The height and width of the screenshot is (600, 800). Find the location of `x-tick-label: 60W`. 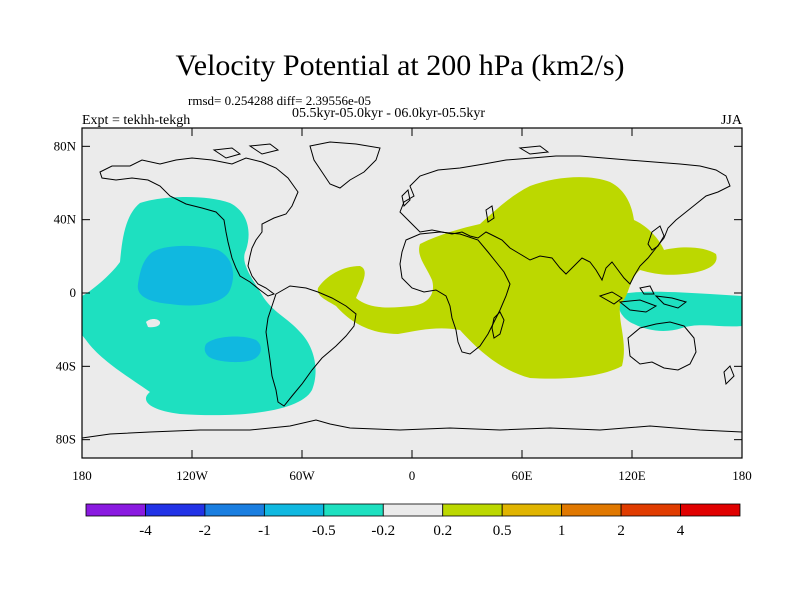

x-tick-label: 60W is located at coordinates (302, 475).